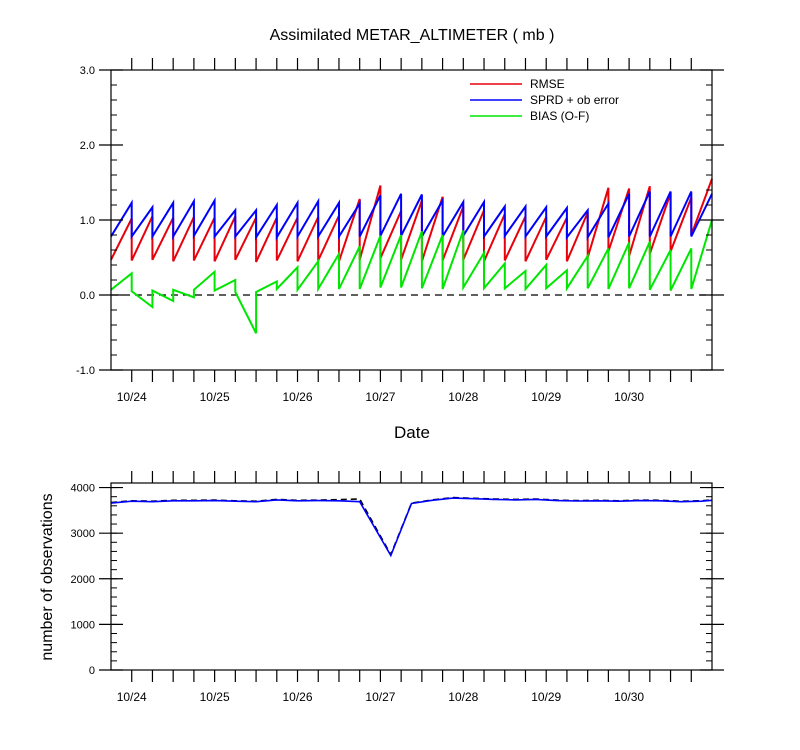  What do you see at coordinates (411, 216) in the screenshot?
I see `series-line-sprd-ob-error` at bounding box center [411, 216].